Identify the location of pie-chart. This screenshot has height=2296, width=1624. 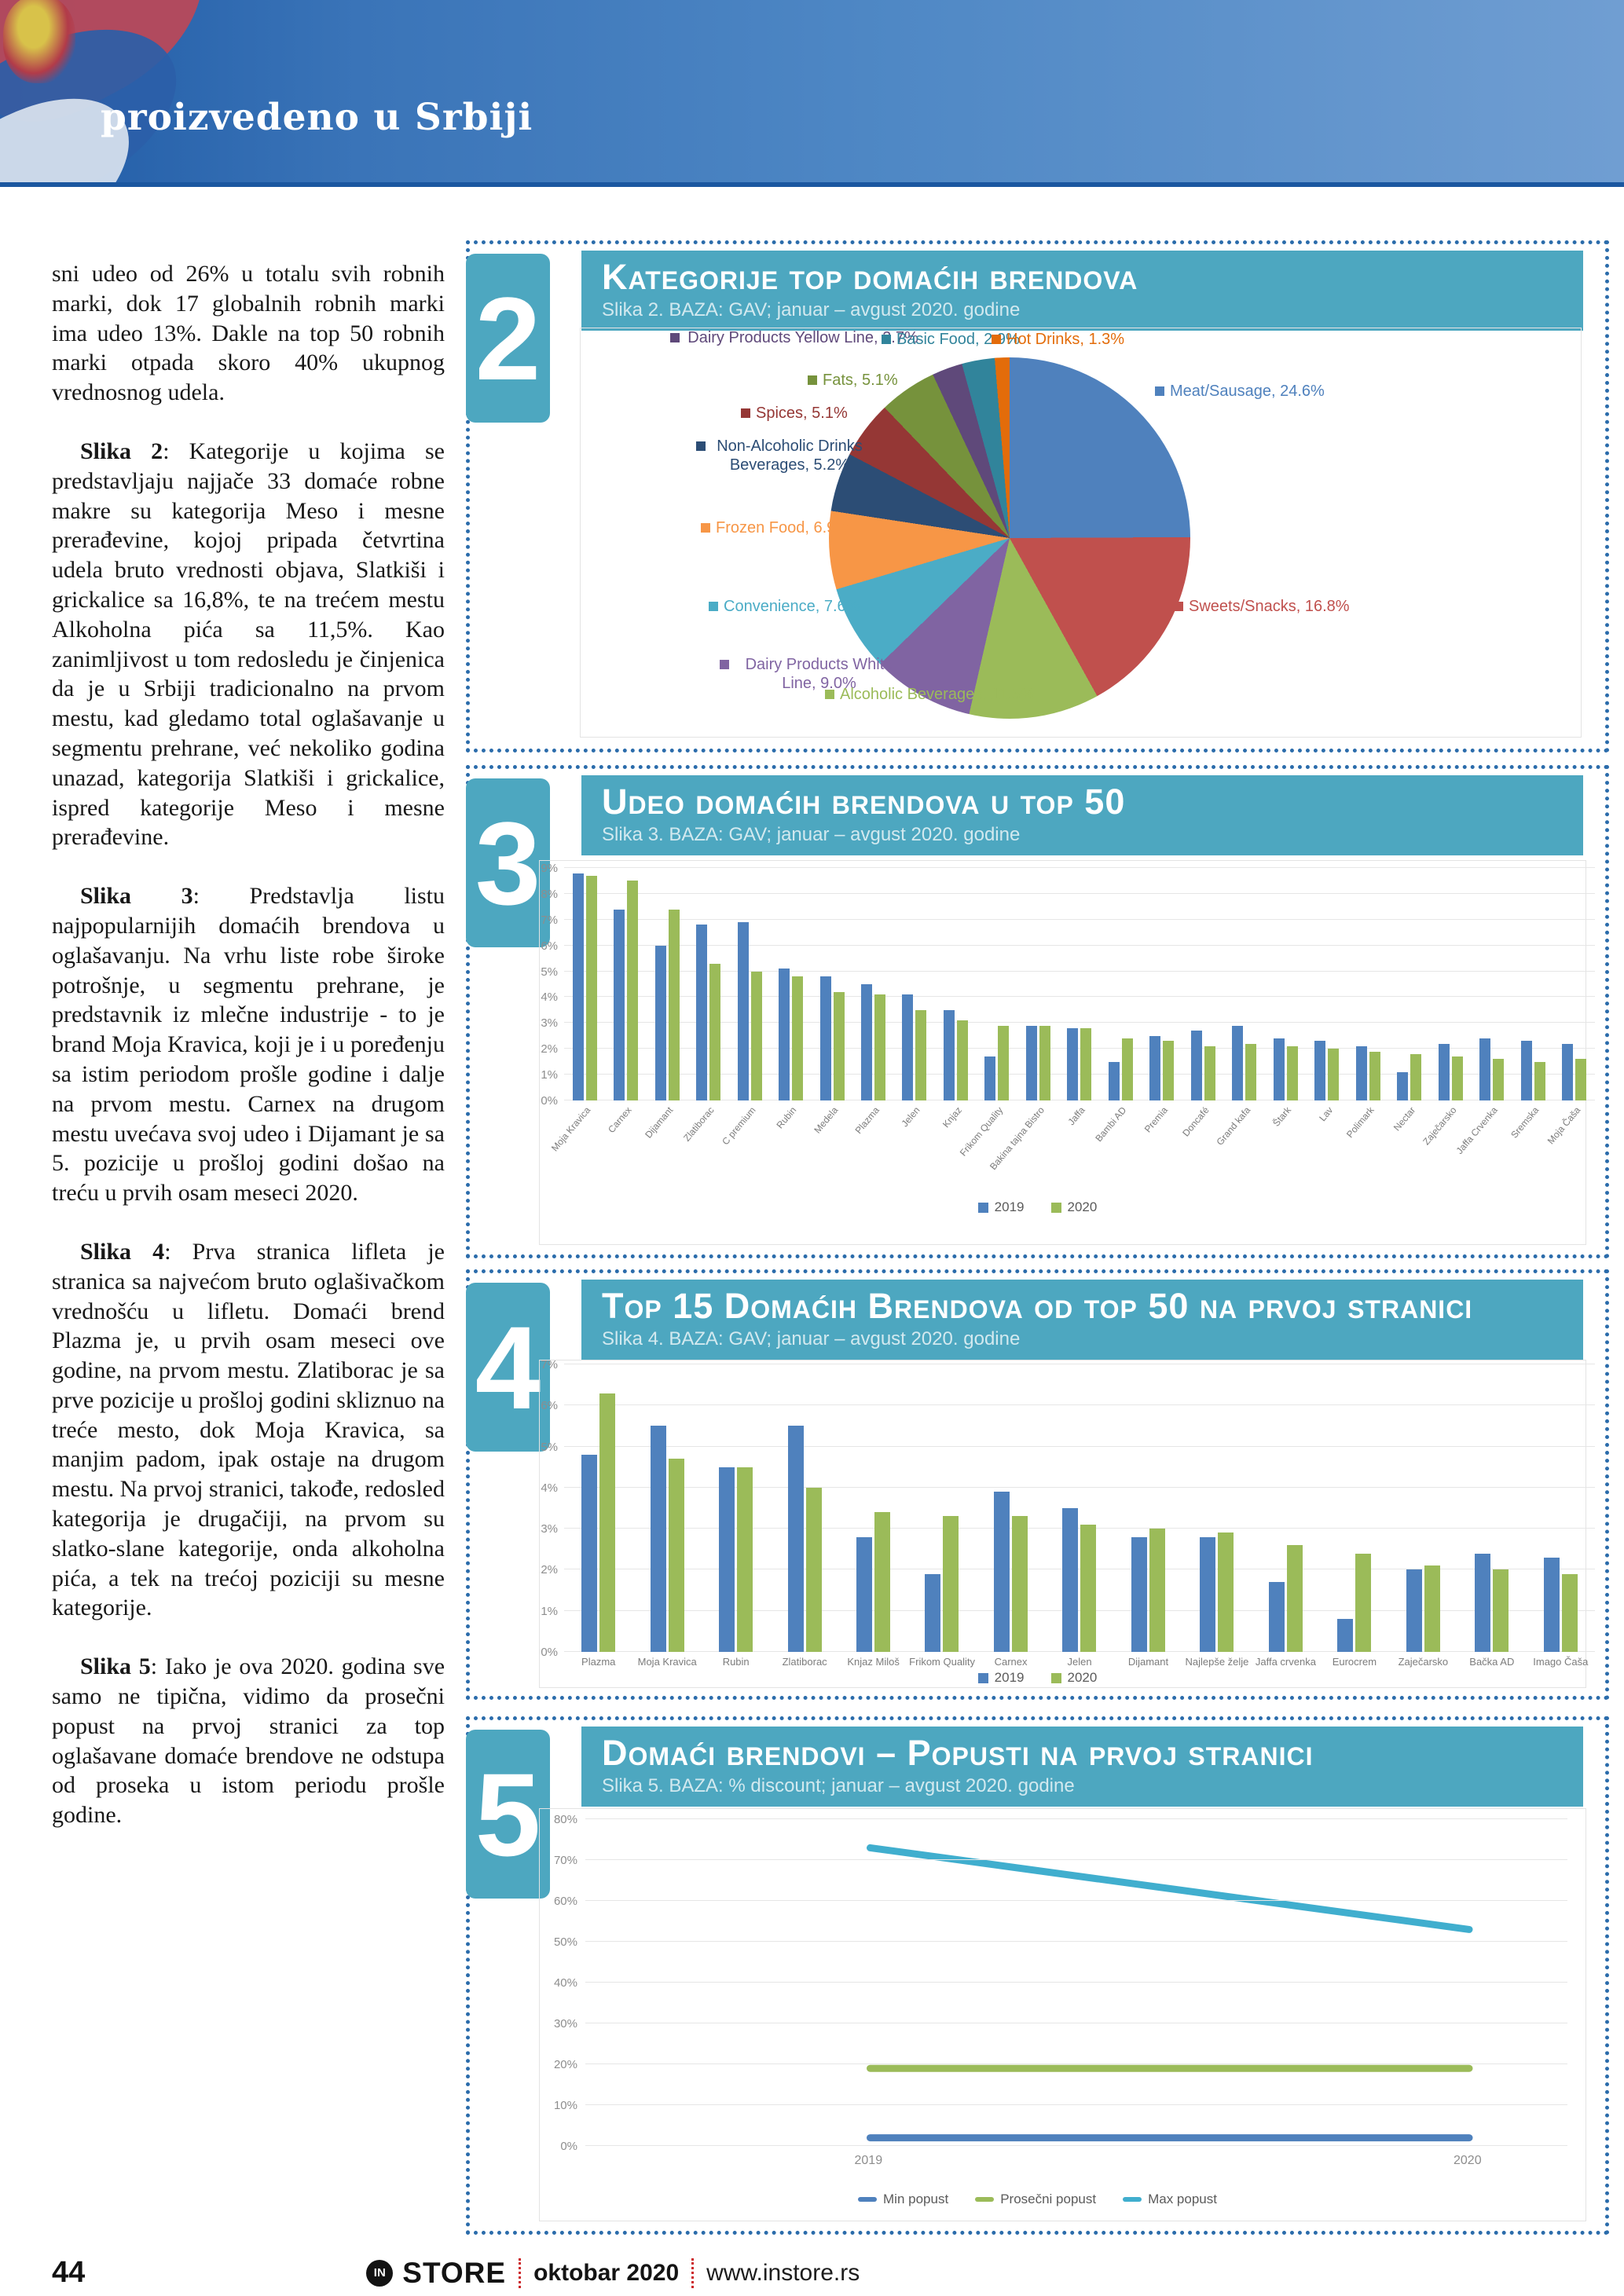
(1010, 538).